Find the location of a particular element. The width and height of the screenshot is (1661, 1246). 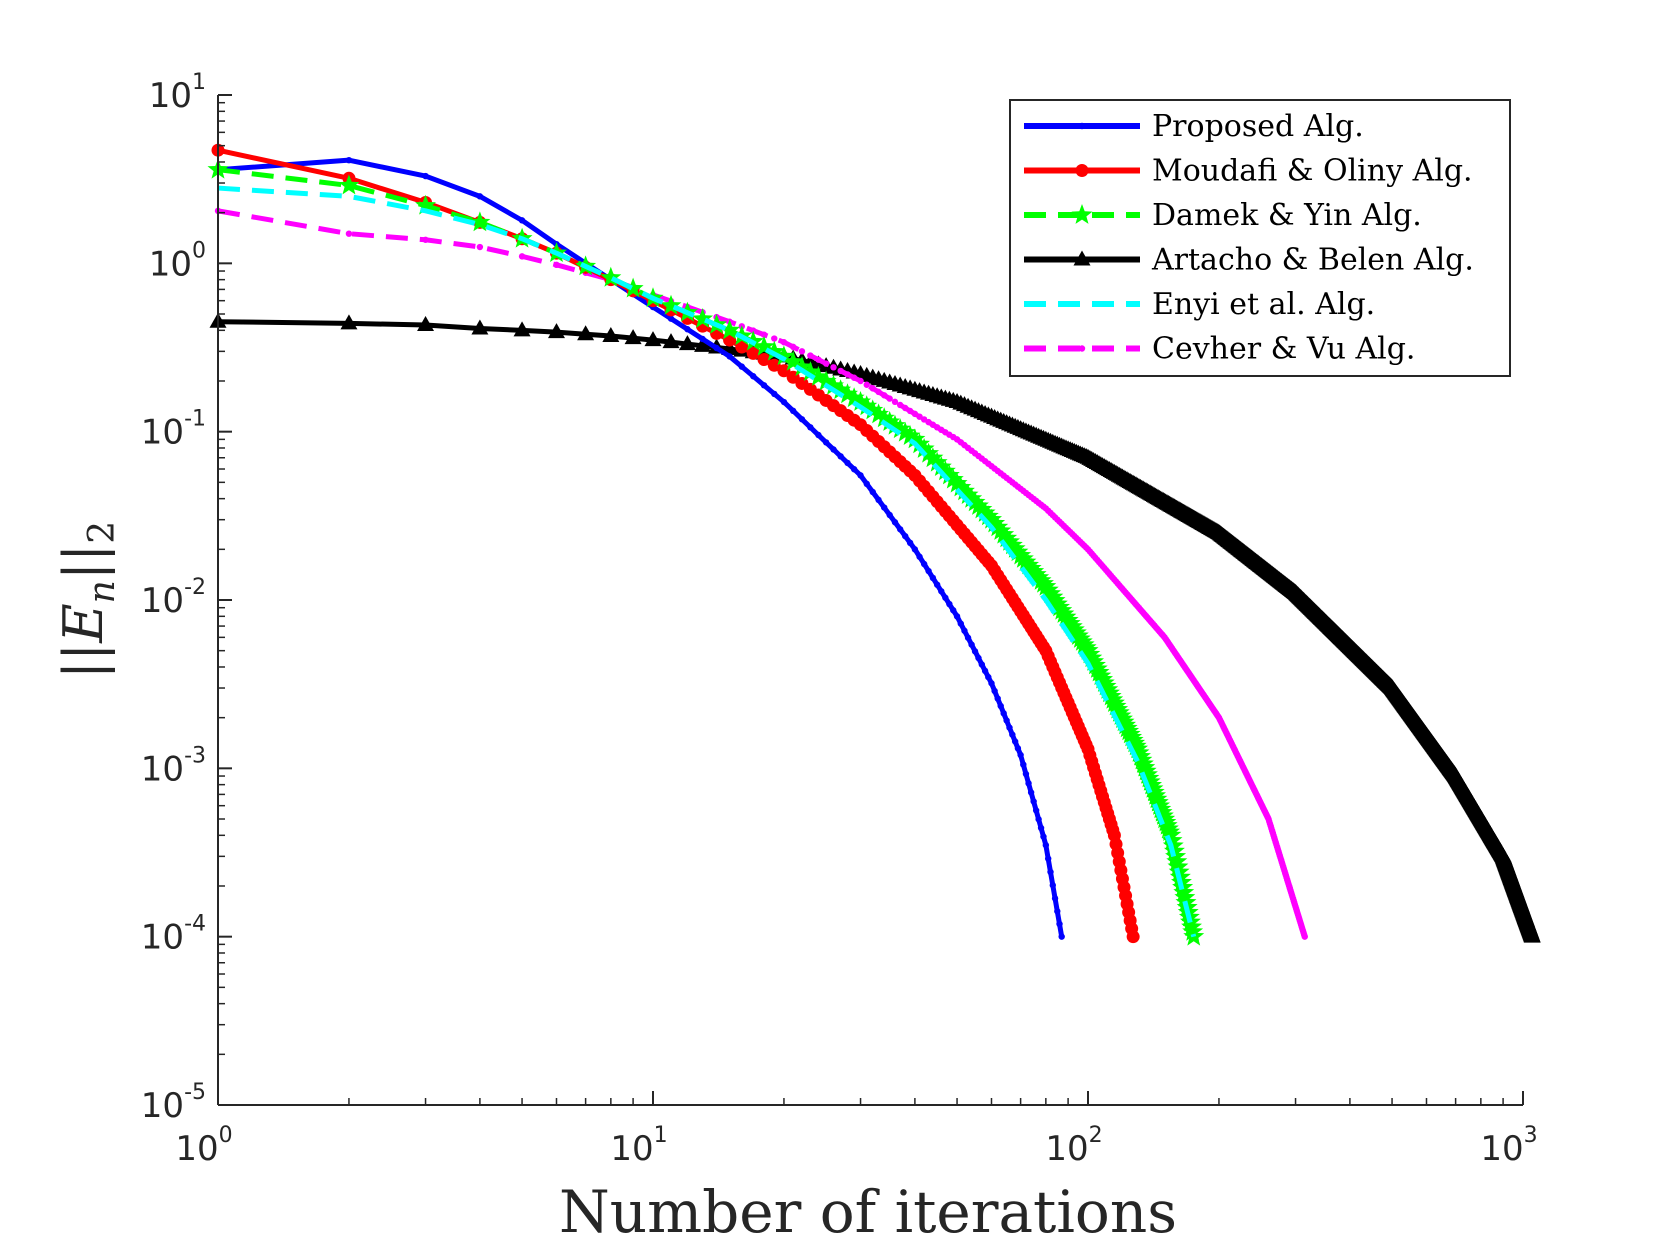

legend-label: Damek & Yin Alg. is located at coordinates (1287, 215).